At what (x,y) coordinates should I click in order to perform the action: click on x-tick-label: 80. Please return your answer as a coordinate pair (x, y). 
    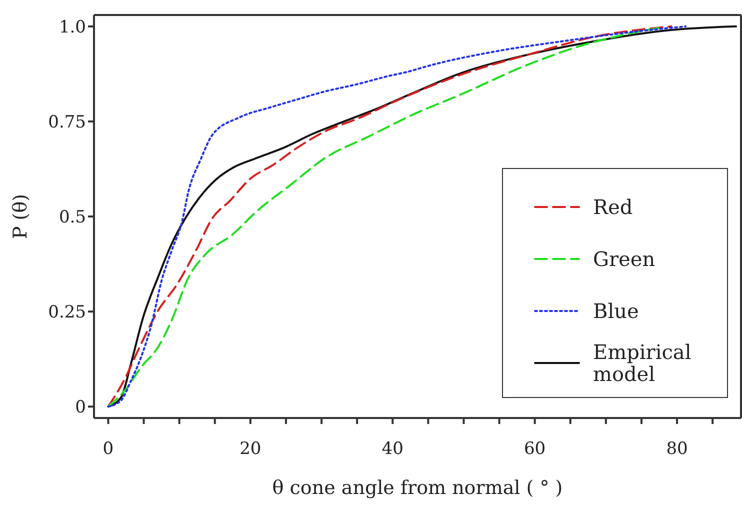
    Looking at the image, I should click on (677, 449).